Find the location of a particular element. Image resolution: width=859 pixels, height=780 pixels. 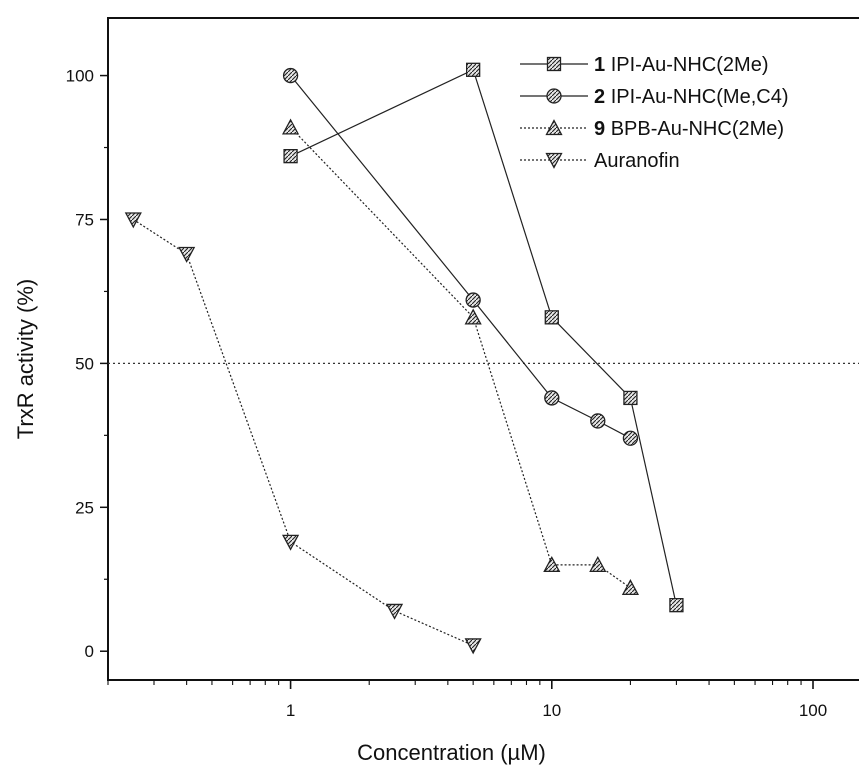

legend-label: 9 BPB-Au-NHC(2Me) is located at coordinates (689, 129).